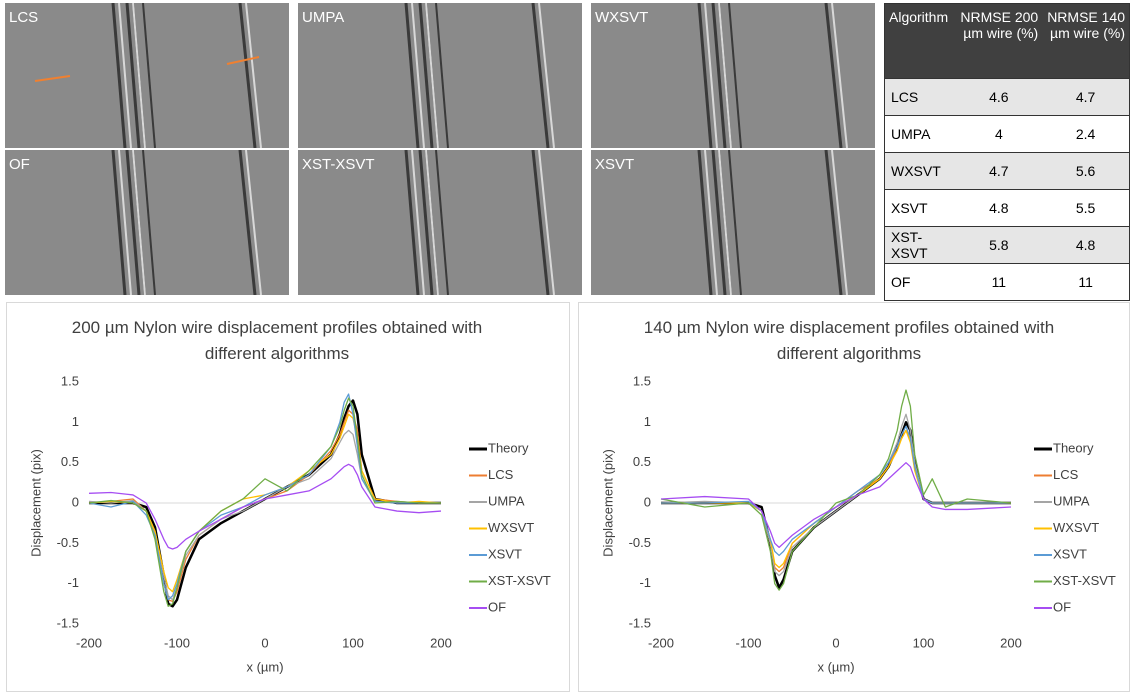 This screenshot has height=693, width=1132. Describe the element at coordinates (920, 282) in the screenshot. I see `table-cell: OF` at that location.